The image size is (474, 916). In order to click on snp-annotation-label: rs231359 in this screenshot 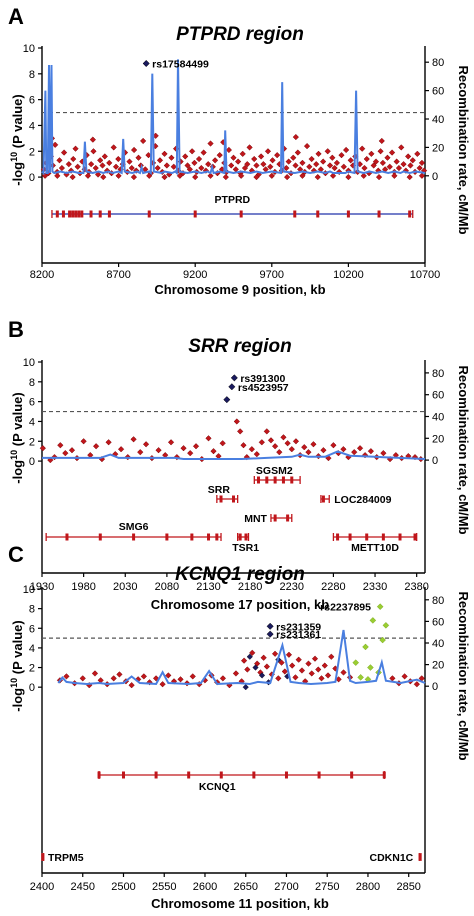, I will do `click(298, 627)`.